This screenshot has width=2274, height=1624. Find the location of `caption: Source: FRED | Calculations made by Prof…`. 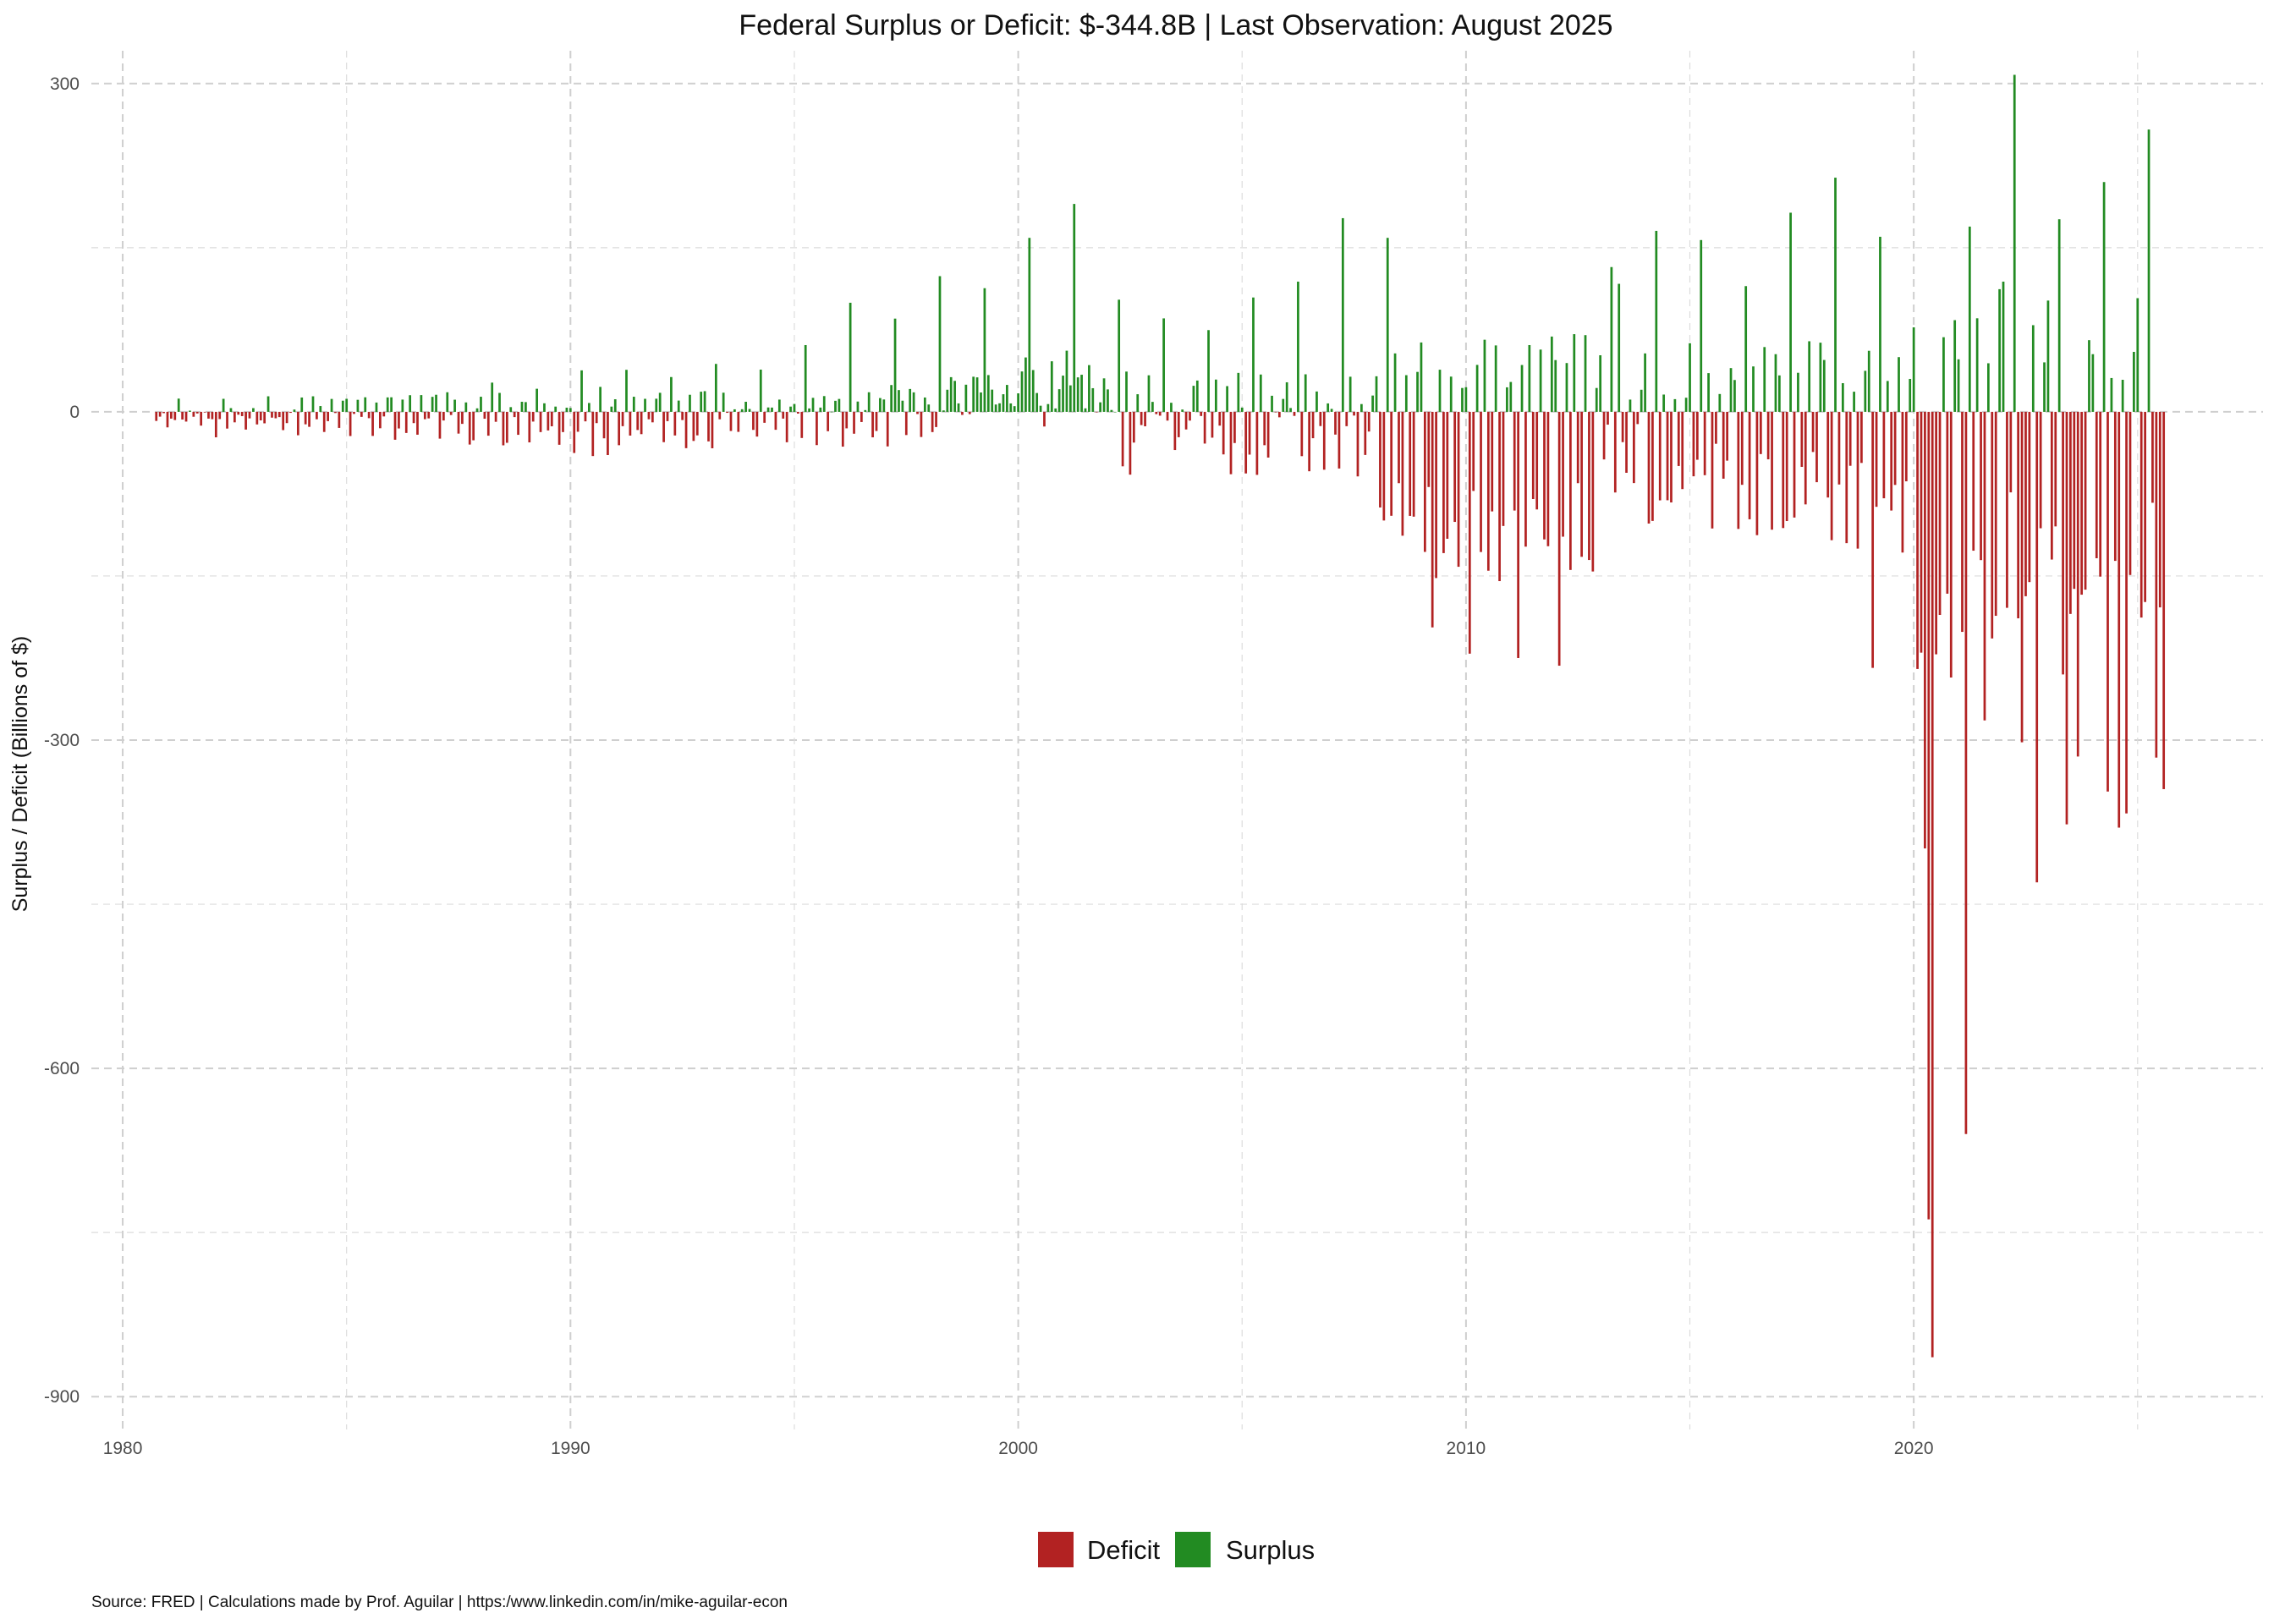

caption: Source: FRED | Calculations made by Prof… is located at coordinates (439, 1603).